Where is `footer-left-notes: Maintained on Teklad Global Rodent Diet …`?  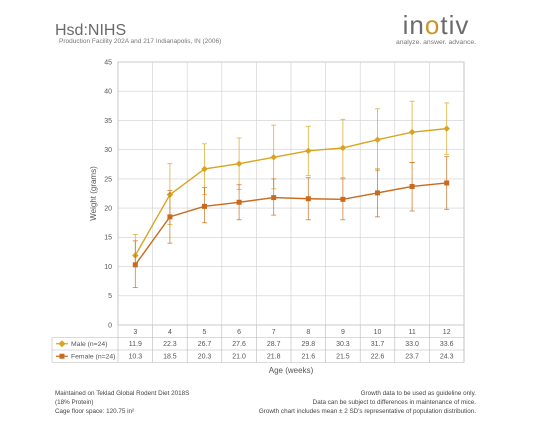
footer-left-notes: Maintained on Teklad Global Rodent Diet … is located at coordinates (122, 403).